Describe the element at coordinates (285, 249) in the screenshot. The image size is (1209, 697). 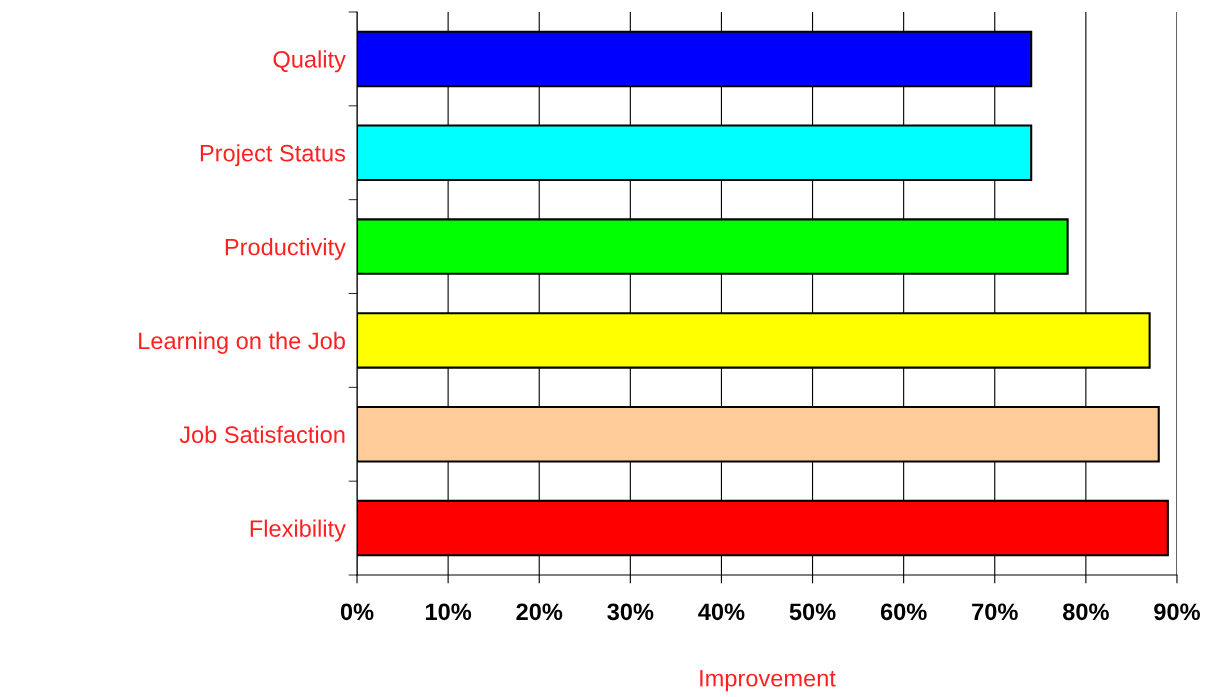
I see `y-tick-label: Productivity` at that location.